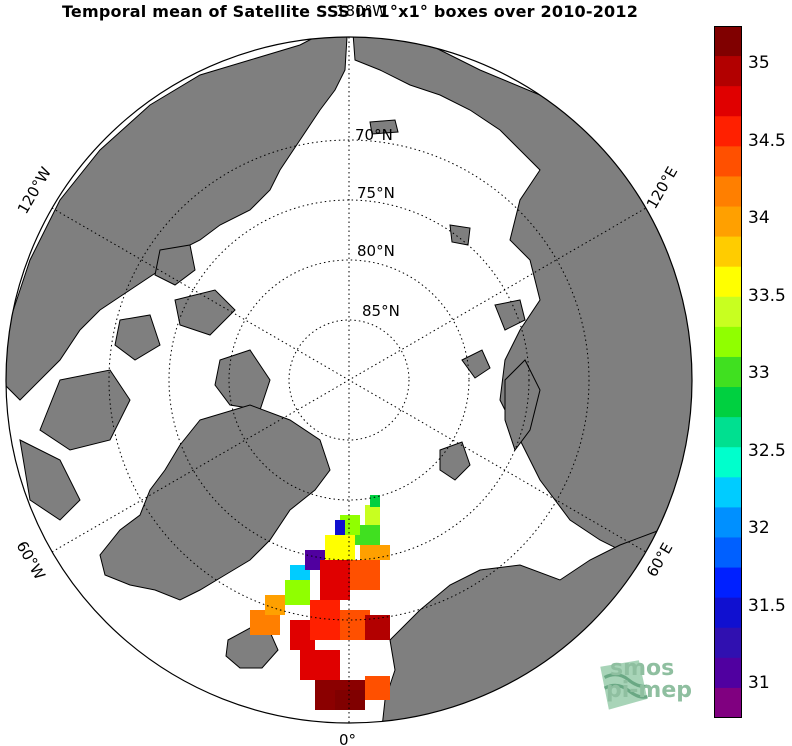  I want to click on lon-label-60w: 60°W, so click(31, 560).